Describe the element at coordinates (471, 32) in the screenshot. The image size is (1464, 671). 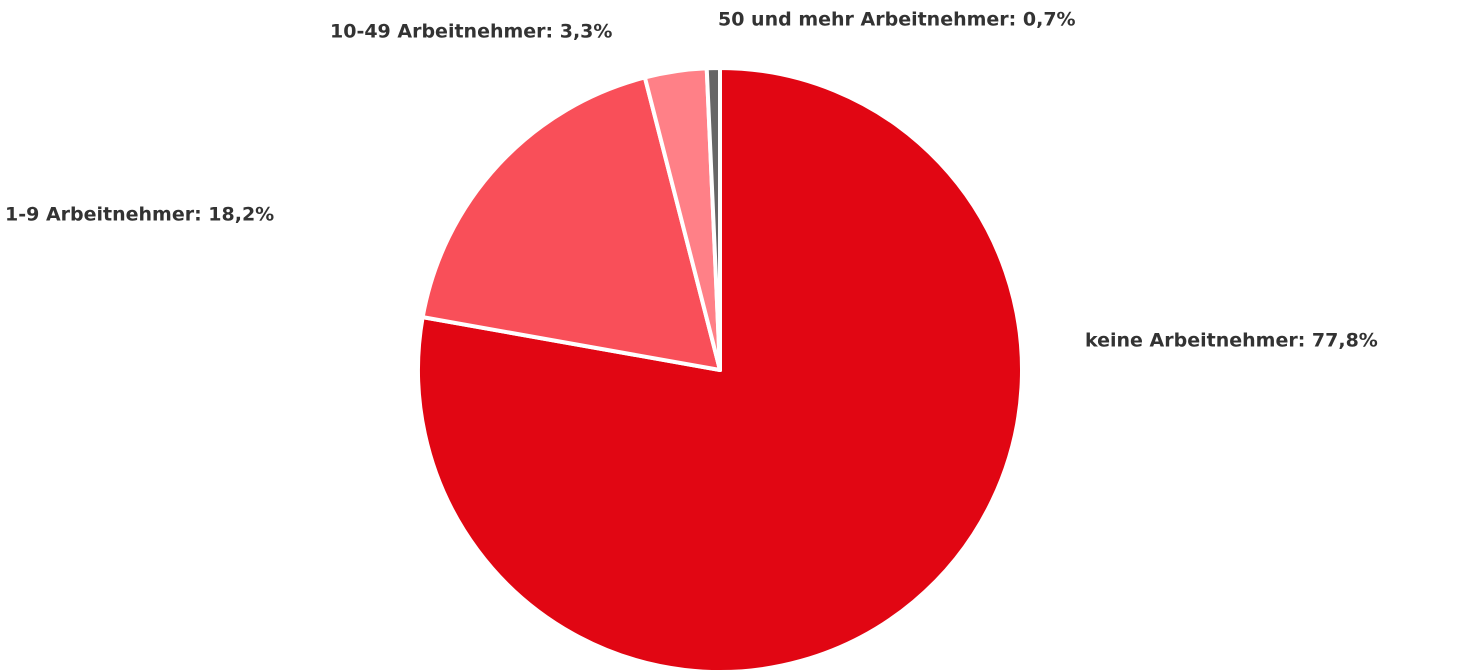
I see `slice-label: 10-49 Arbeitnehmer: 3,3%` at that location.